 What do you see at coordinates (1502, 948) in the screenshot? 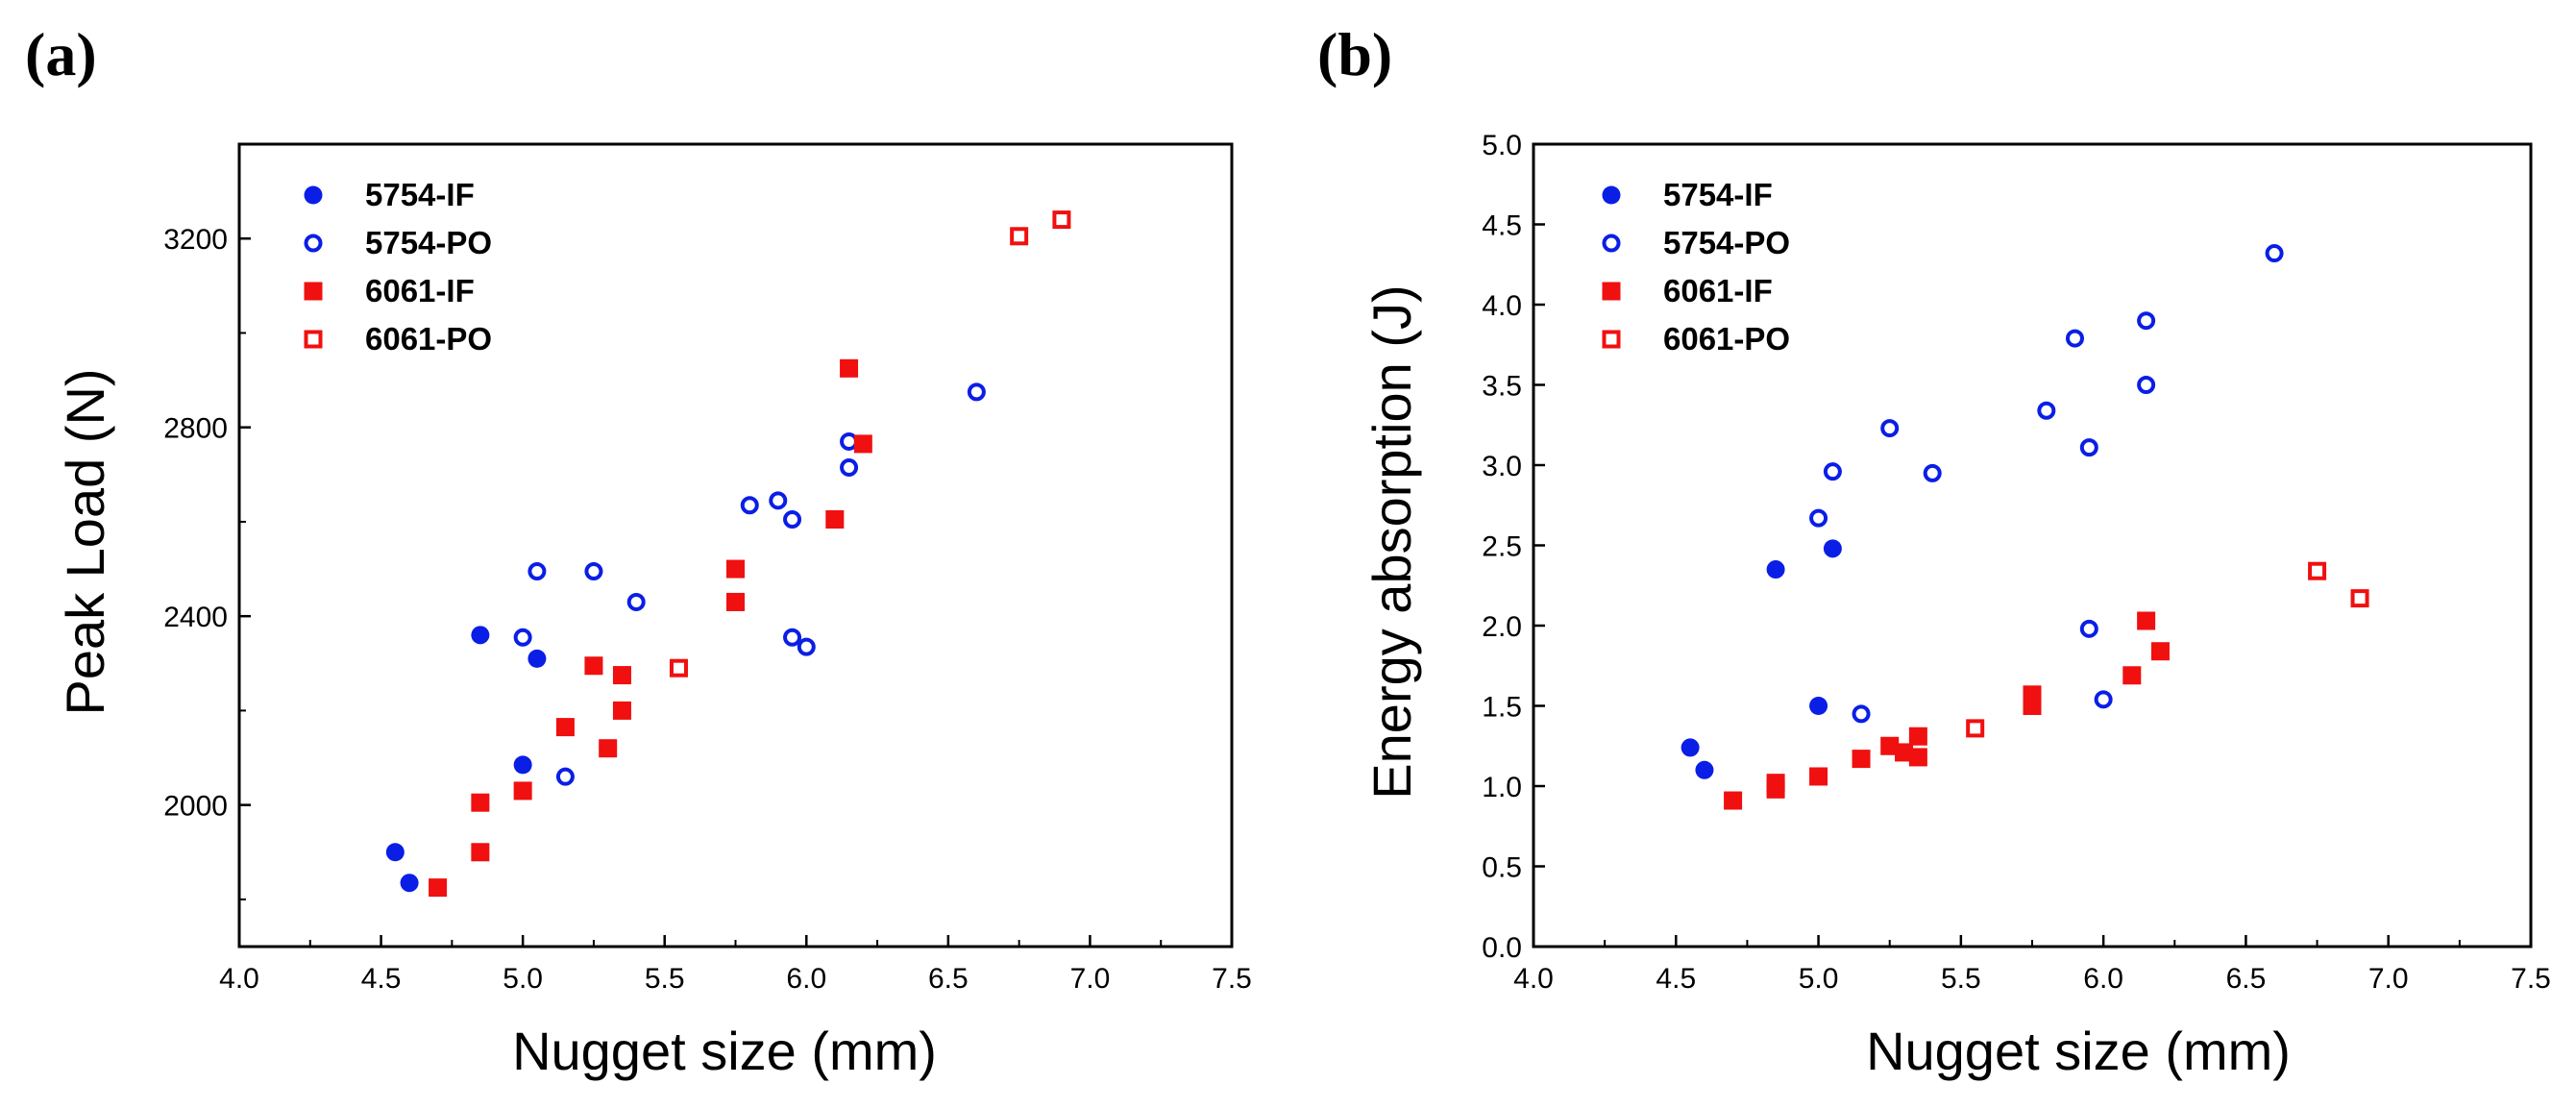
I see `y-tick-label: 0.0` at bounding box center [1502, 948].